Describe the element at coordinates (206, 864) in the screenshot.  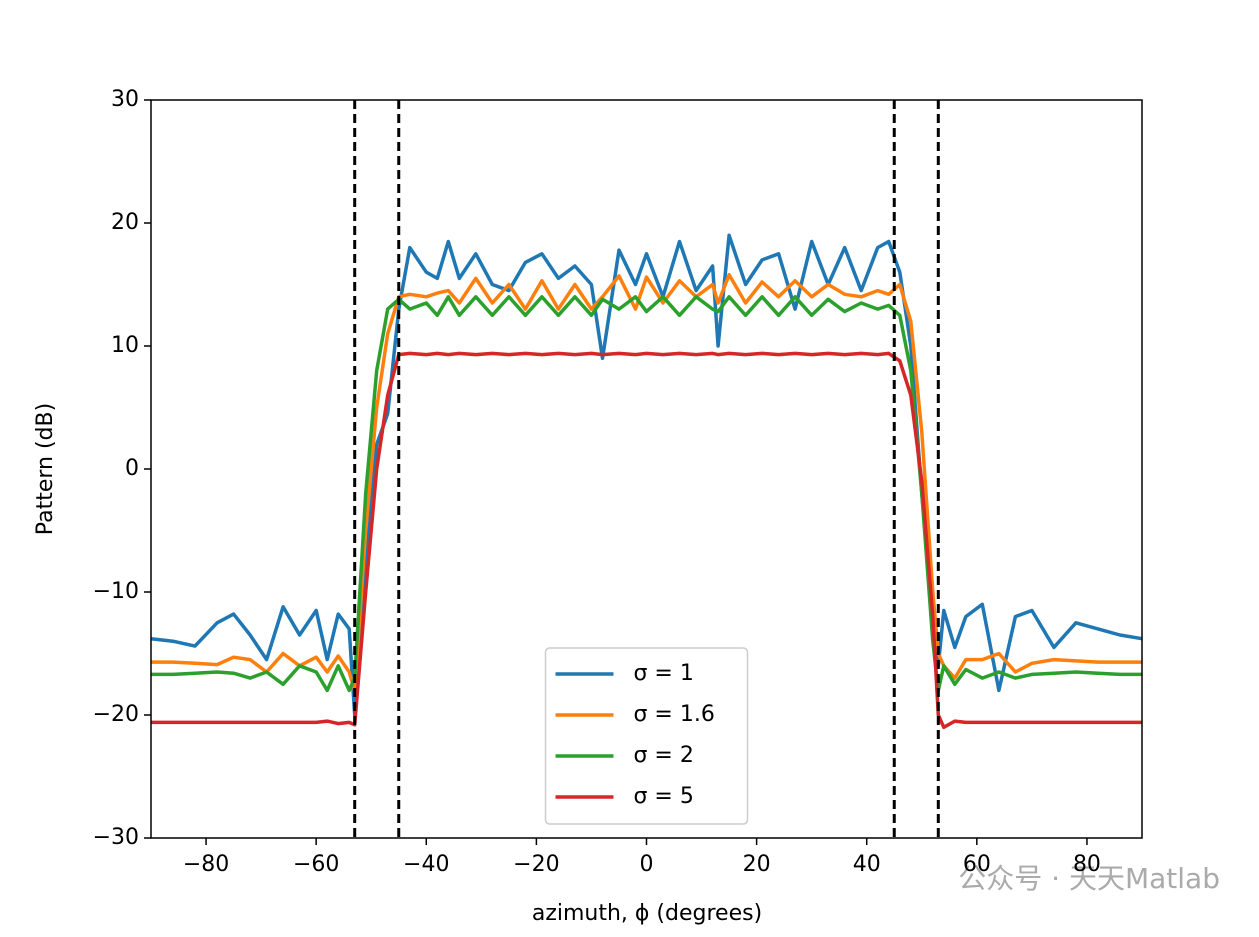
I see `x-tick-label: −80` at that location.